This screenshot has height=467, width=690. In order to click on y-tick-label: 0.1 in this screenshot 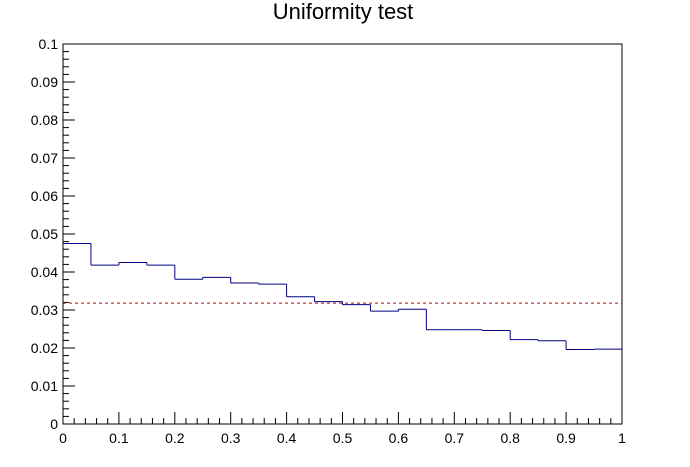, I will do `click(49, 44)`.